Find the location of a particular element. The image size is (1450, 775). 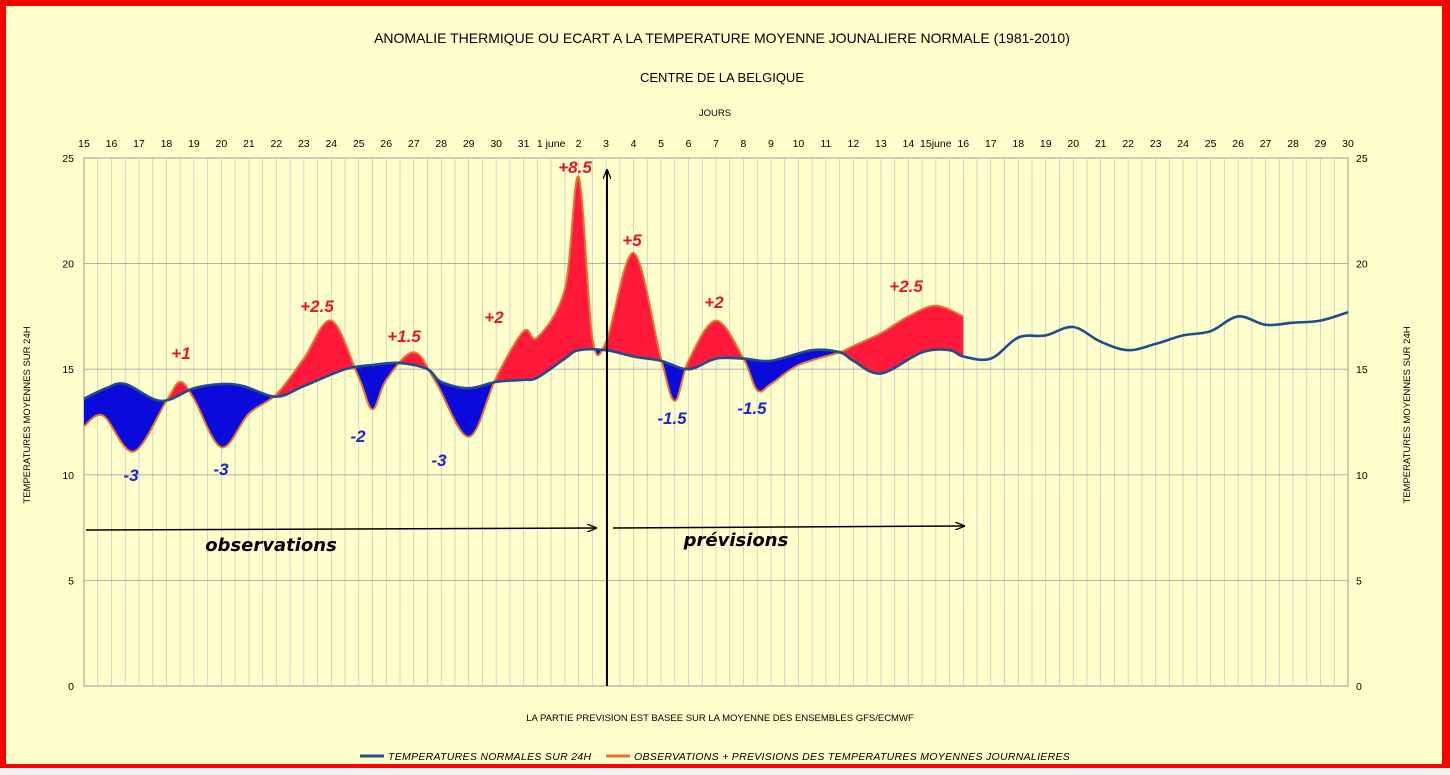

anomaly-label: +5 is located at coordinates (632, 240).